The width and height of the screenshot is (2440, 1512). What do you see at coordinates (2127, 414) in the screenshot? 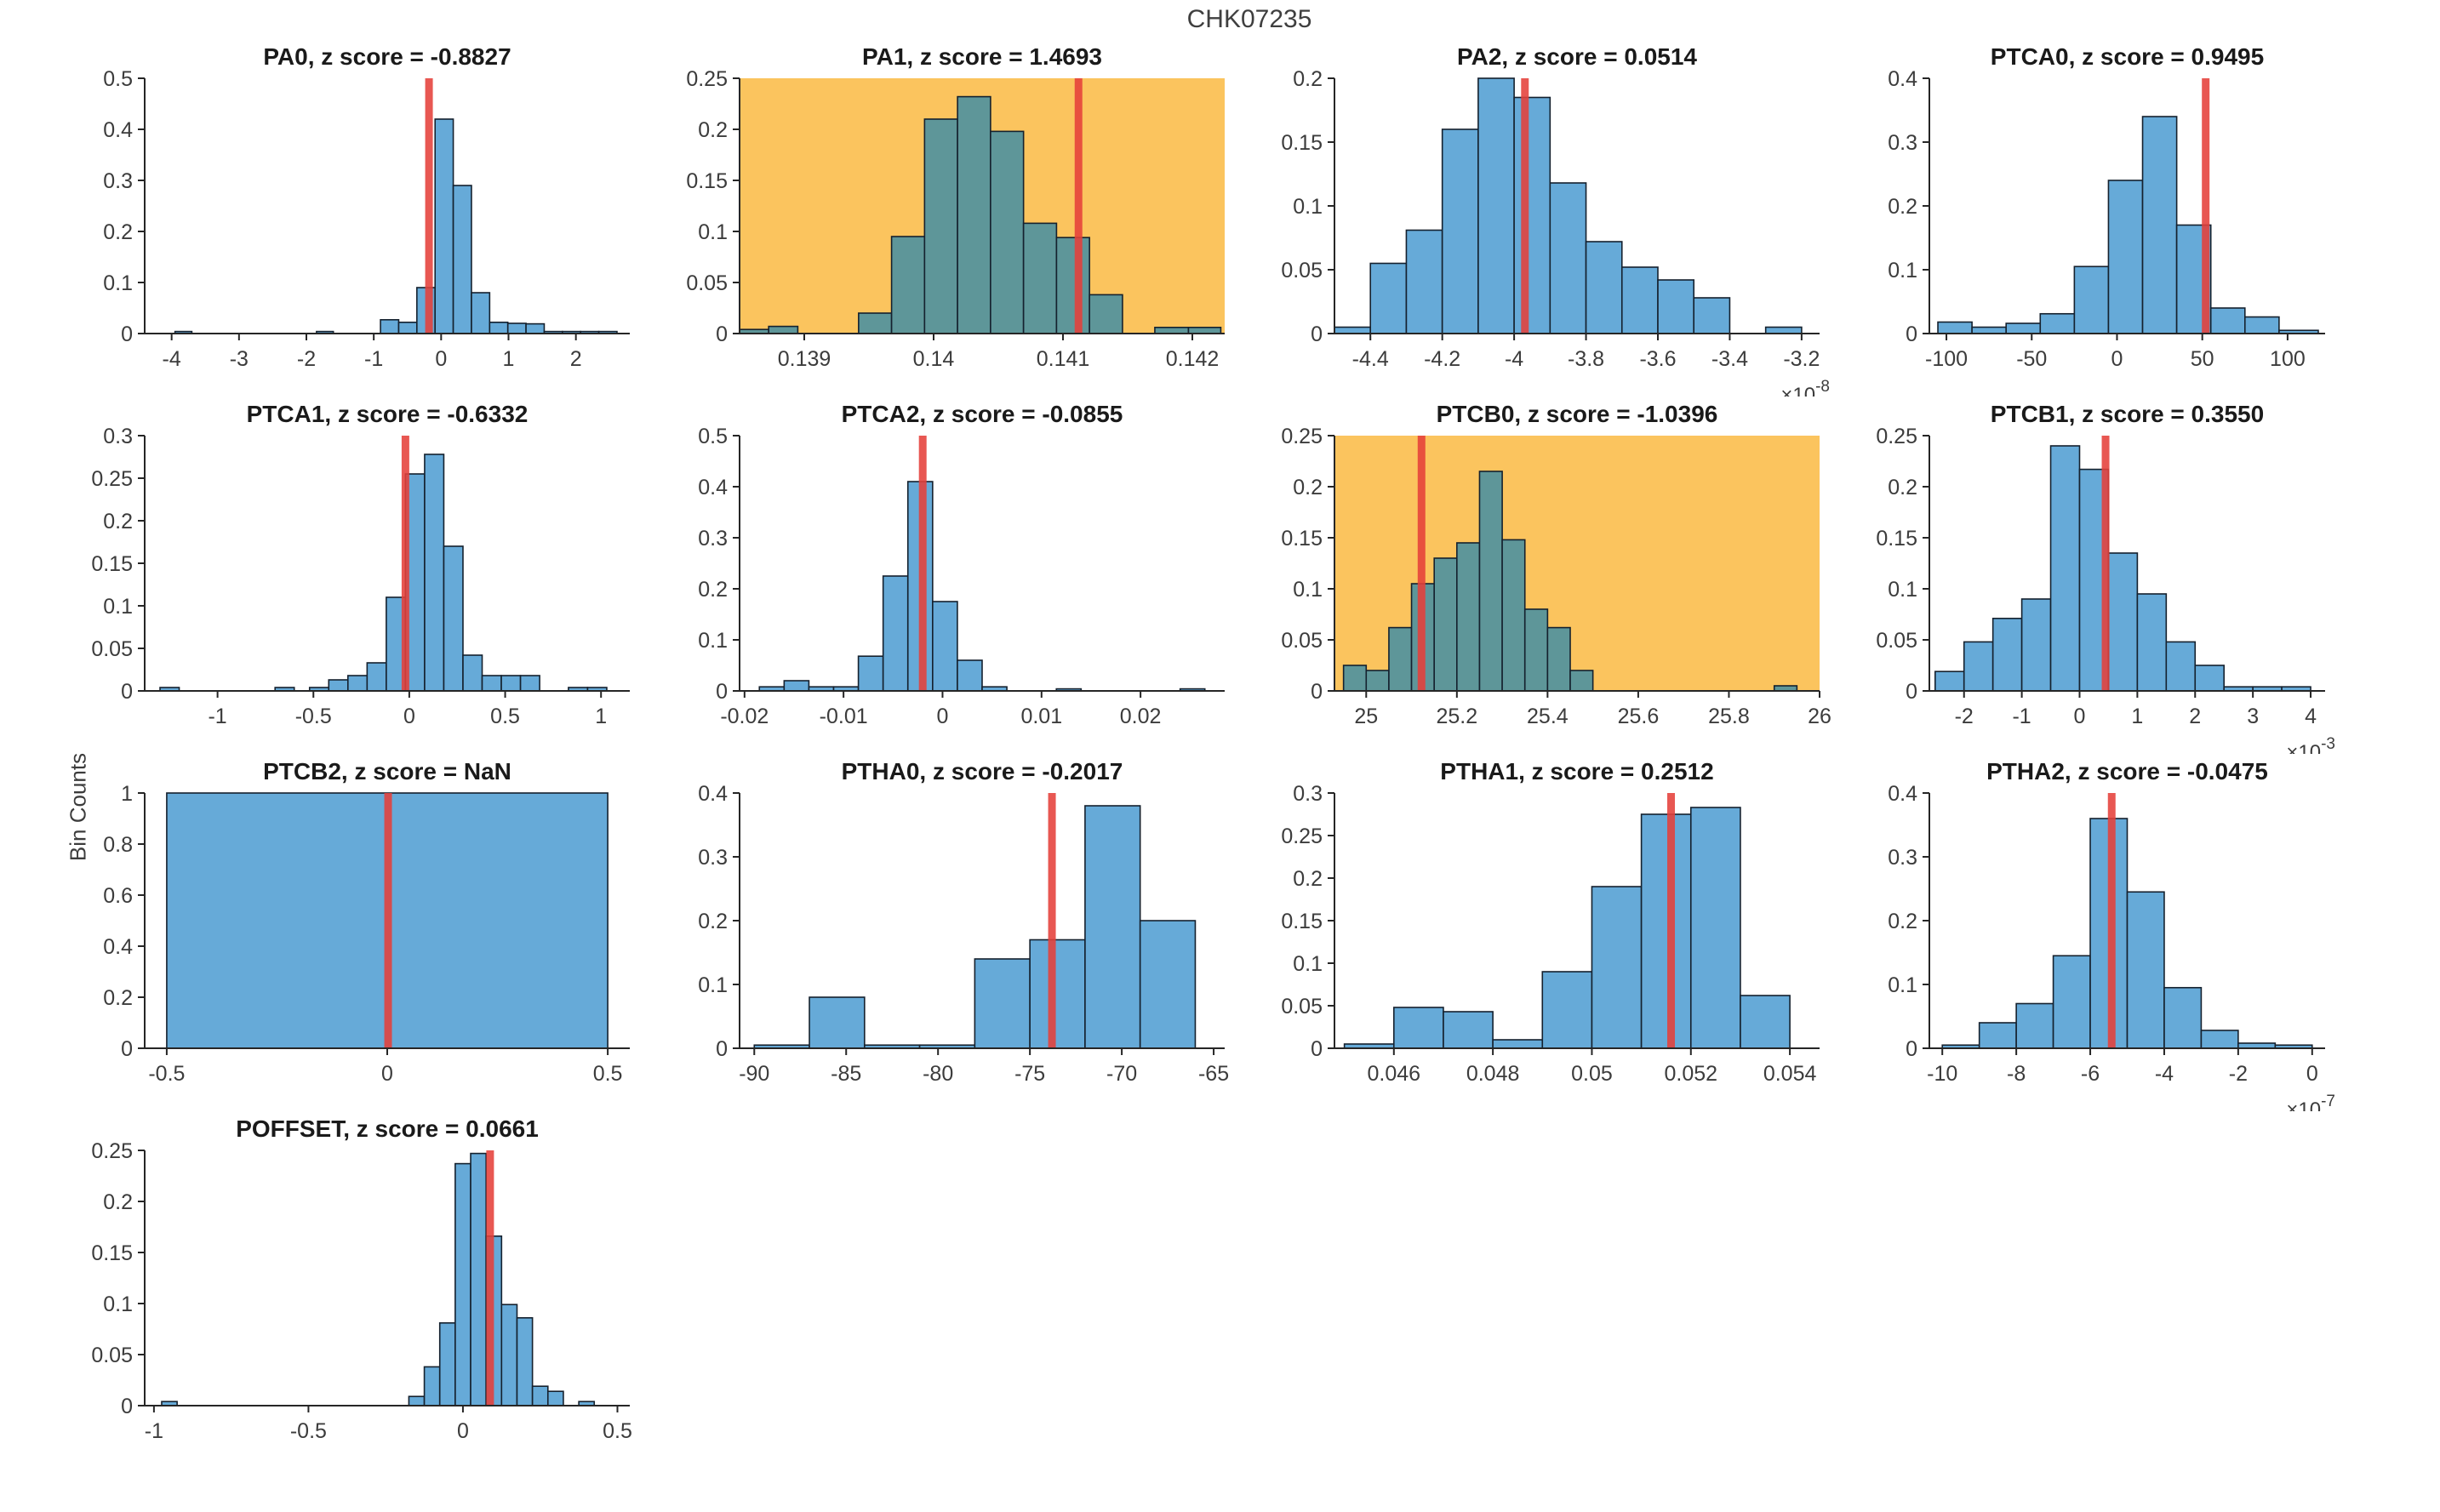
I see `subplot-title: PTCB1, z score = 0.3550` at bounding box center [2127, 414].